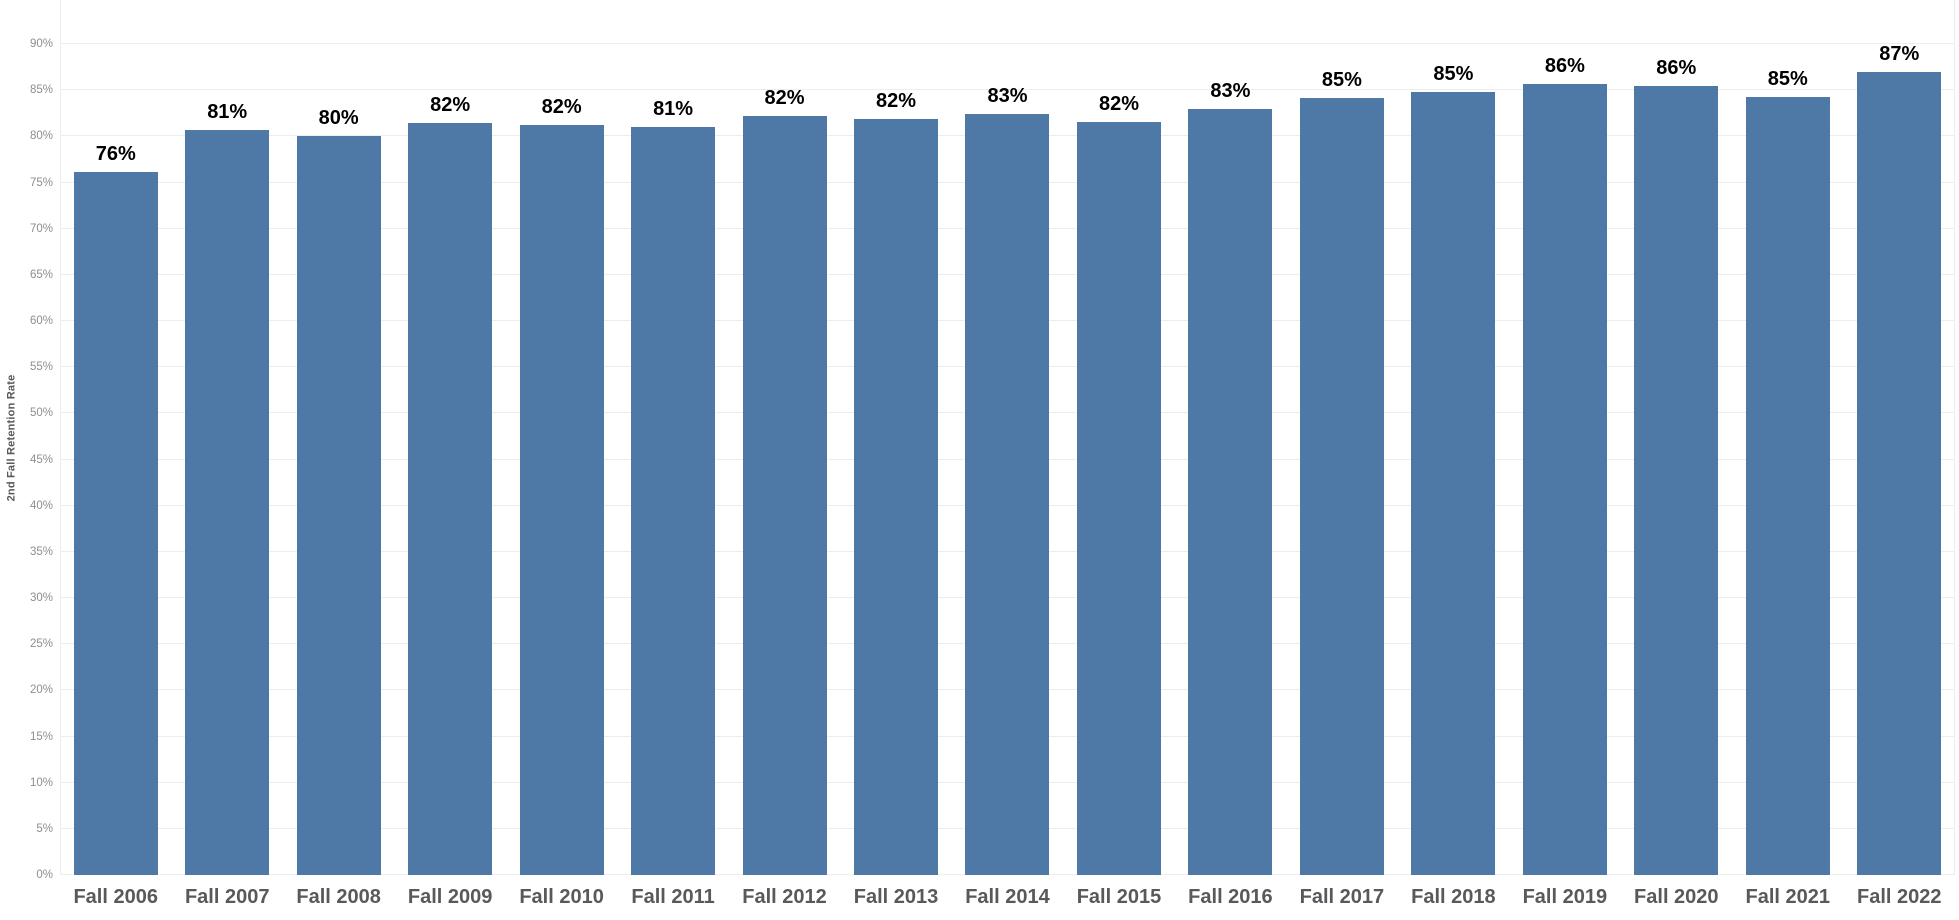  I want to click on bar-slot: 87%, so click(1899, 437).